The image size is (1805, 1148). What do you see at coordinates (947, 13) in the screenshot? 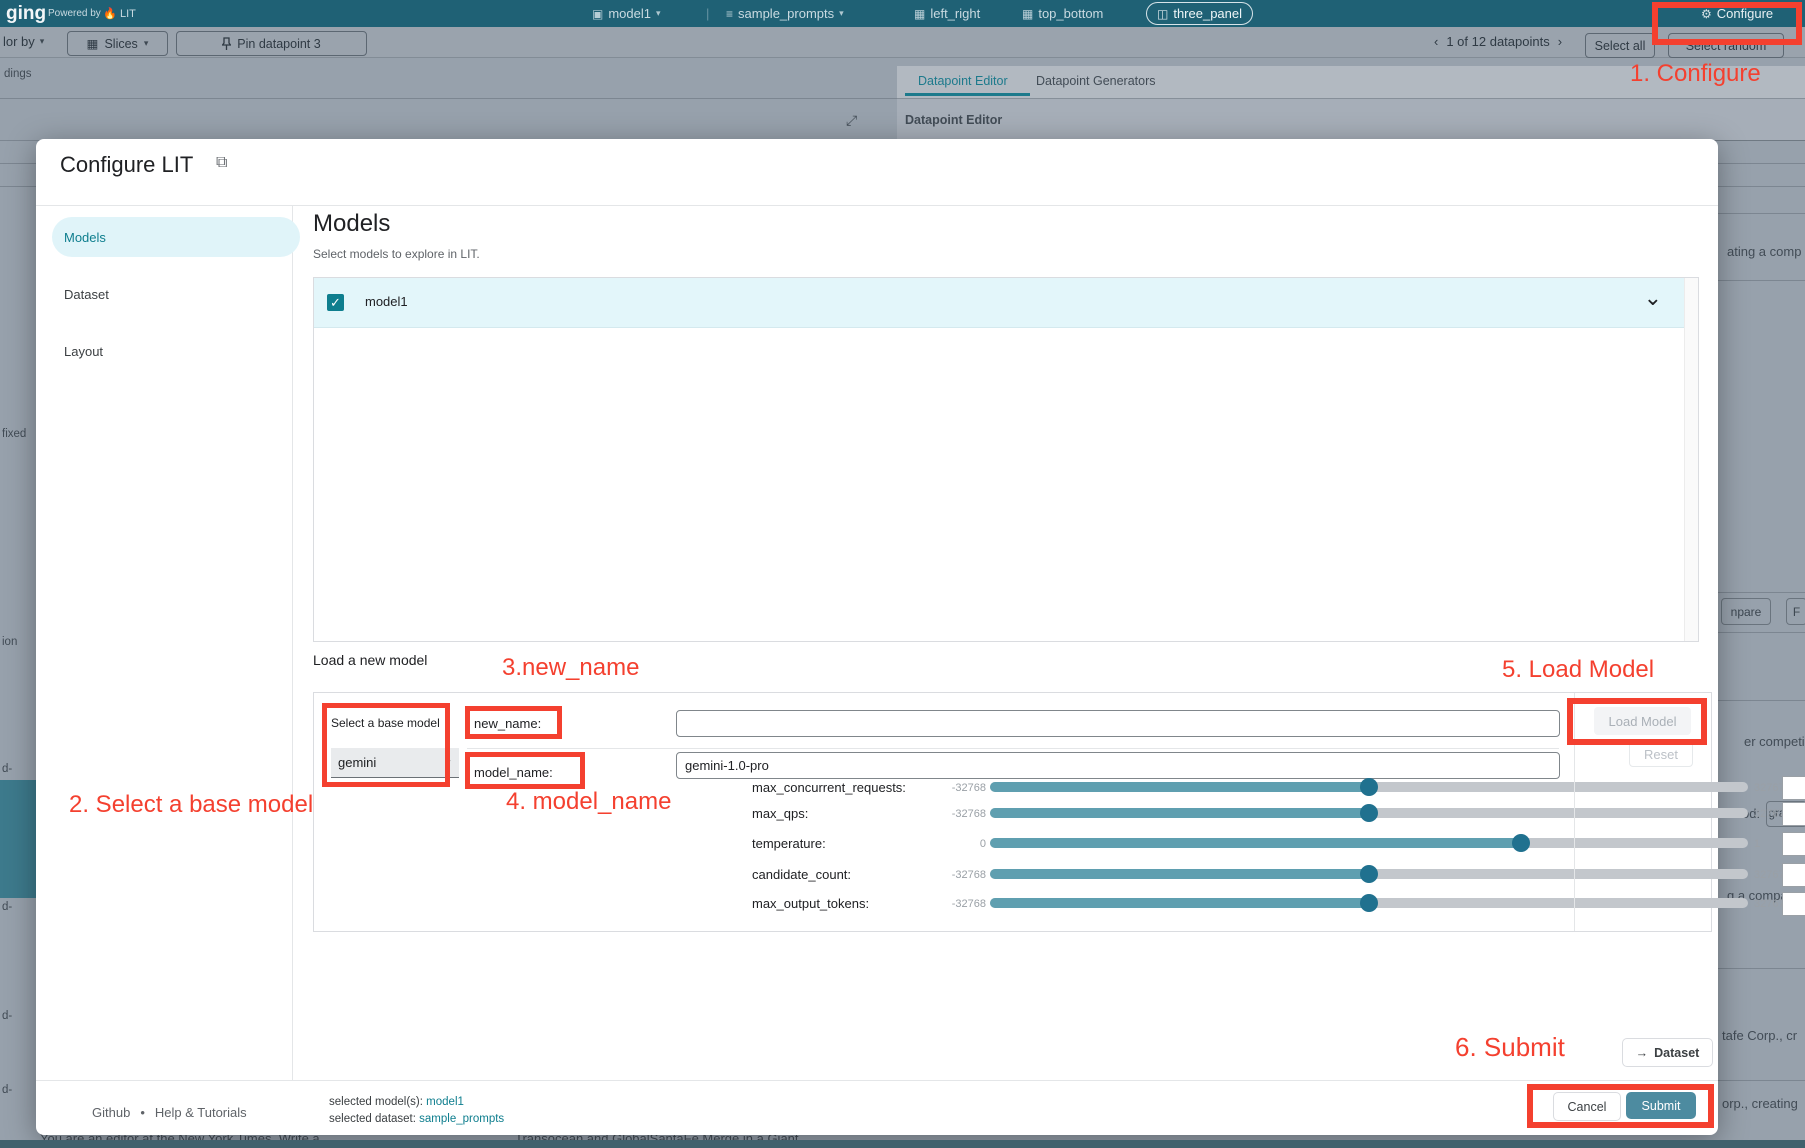
I see `layout-tab-left-right: ▦ left_right` at bounding box center [947, 13].